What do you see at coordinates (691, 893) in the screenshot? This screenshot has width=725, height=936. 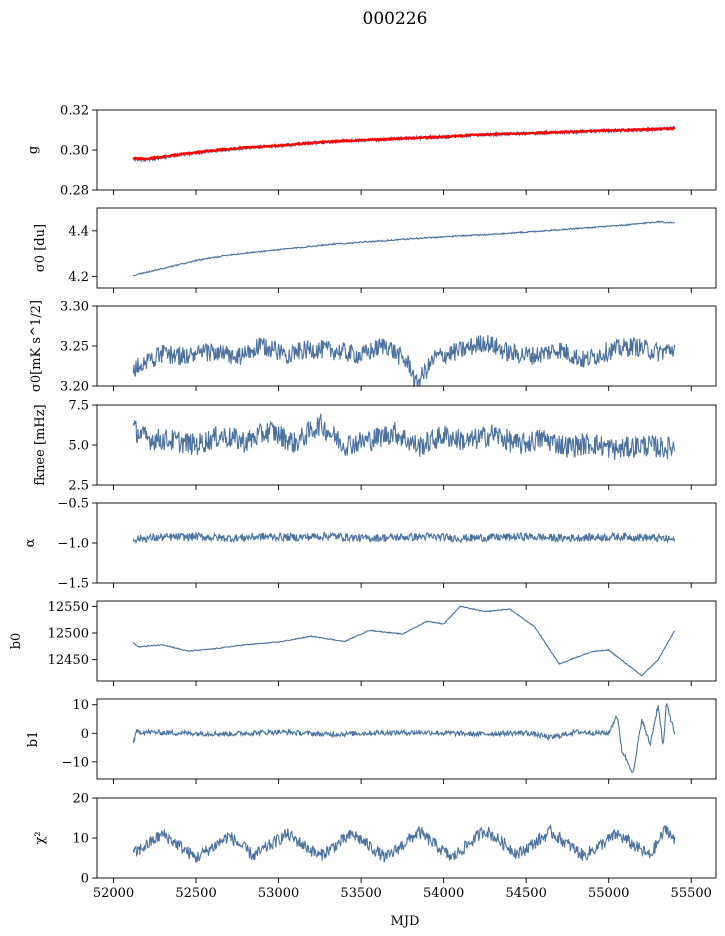 I see `x-tick-label: 55500` at bounding box center [691, 893].